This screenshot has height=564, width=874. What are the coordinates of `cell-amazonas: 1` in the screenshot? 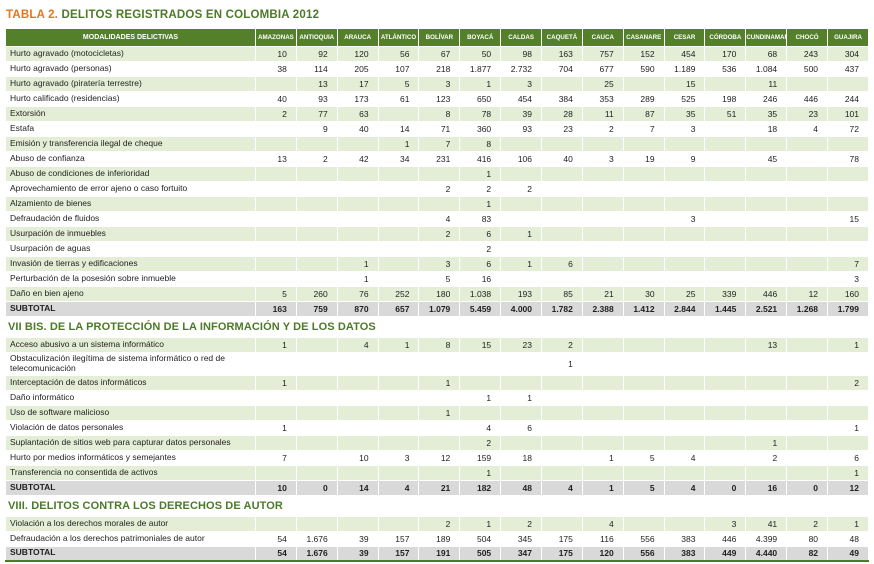 It's located at (276, 345).